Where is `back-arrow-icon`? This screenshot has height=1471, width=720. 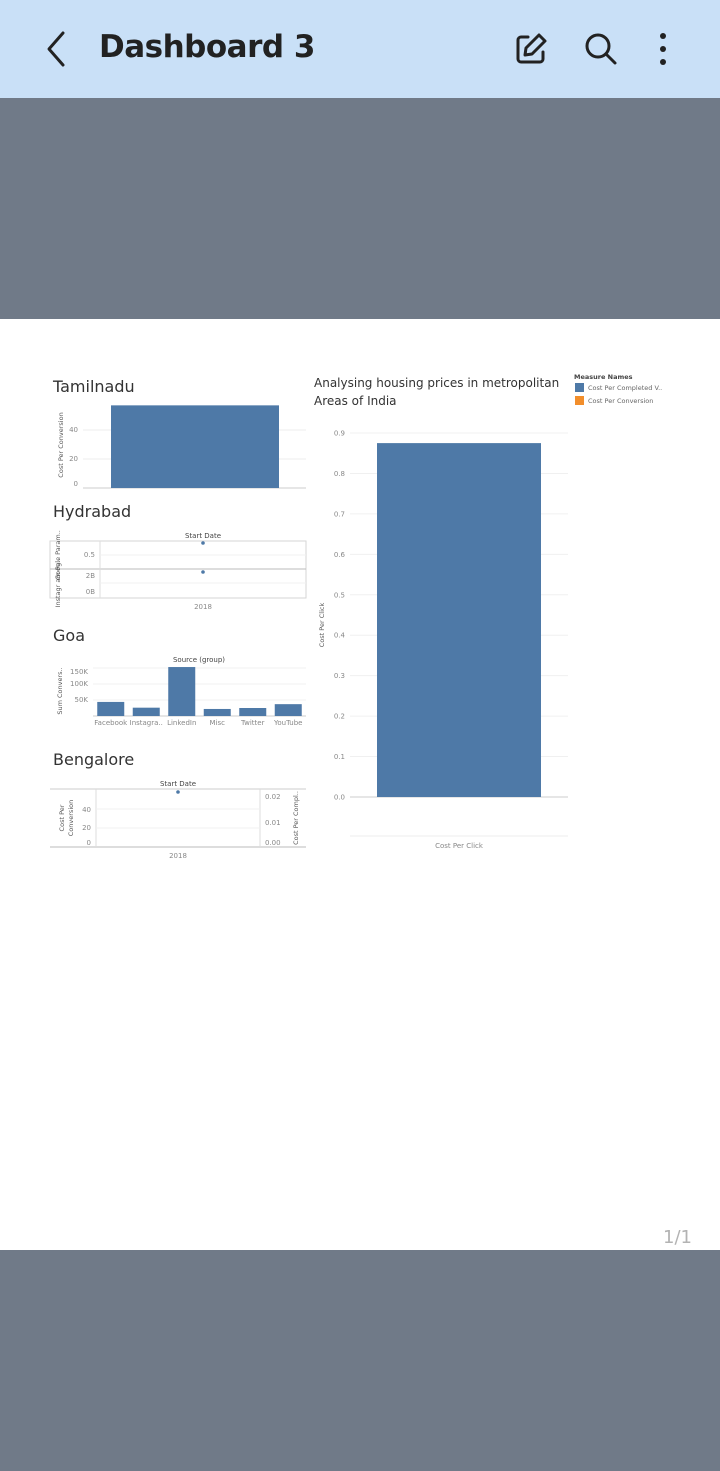
back-arrow-icon is located at coordinates (56, 49).